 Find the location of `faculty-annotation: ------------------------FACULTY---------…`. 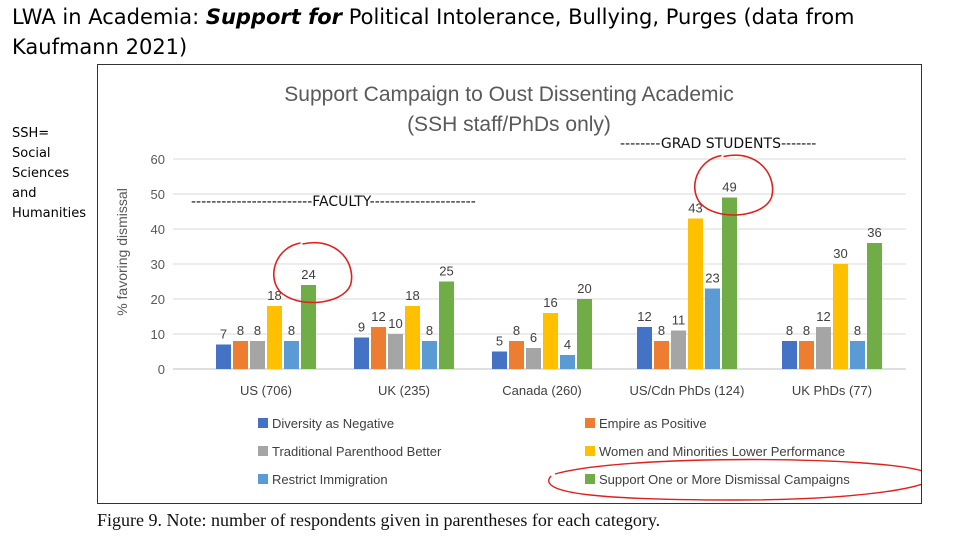

faculty-annotation: ------------------------FACULTY---------… is located at coordinates (333, 202).